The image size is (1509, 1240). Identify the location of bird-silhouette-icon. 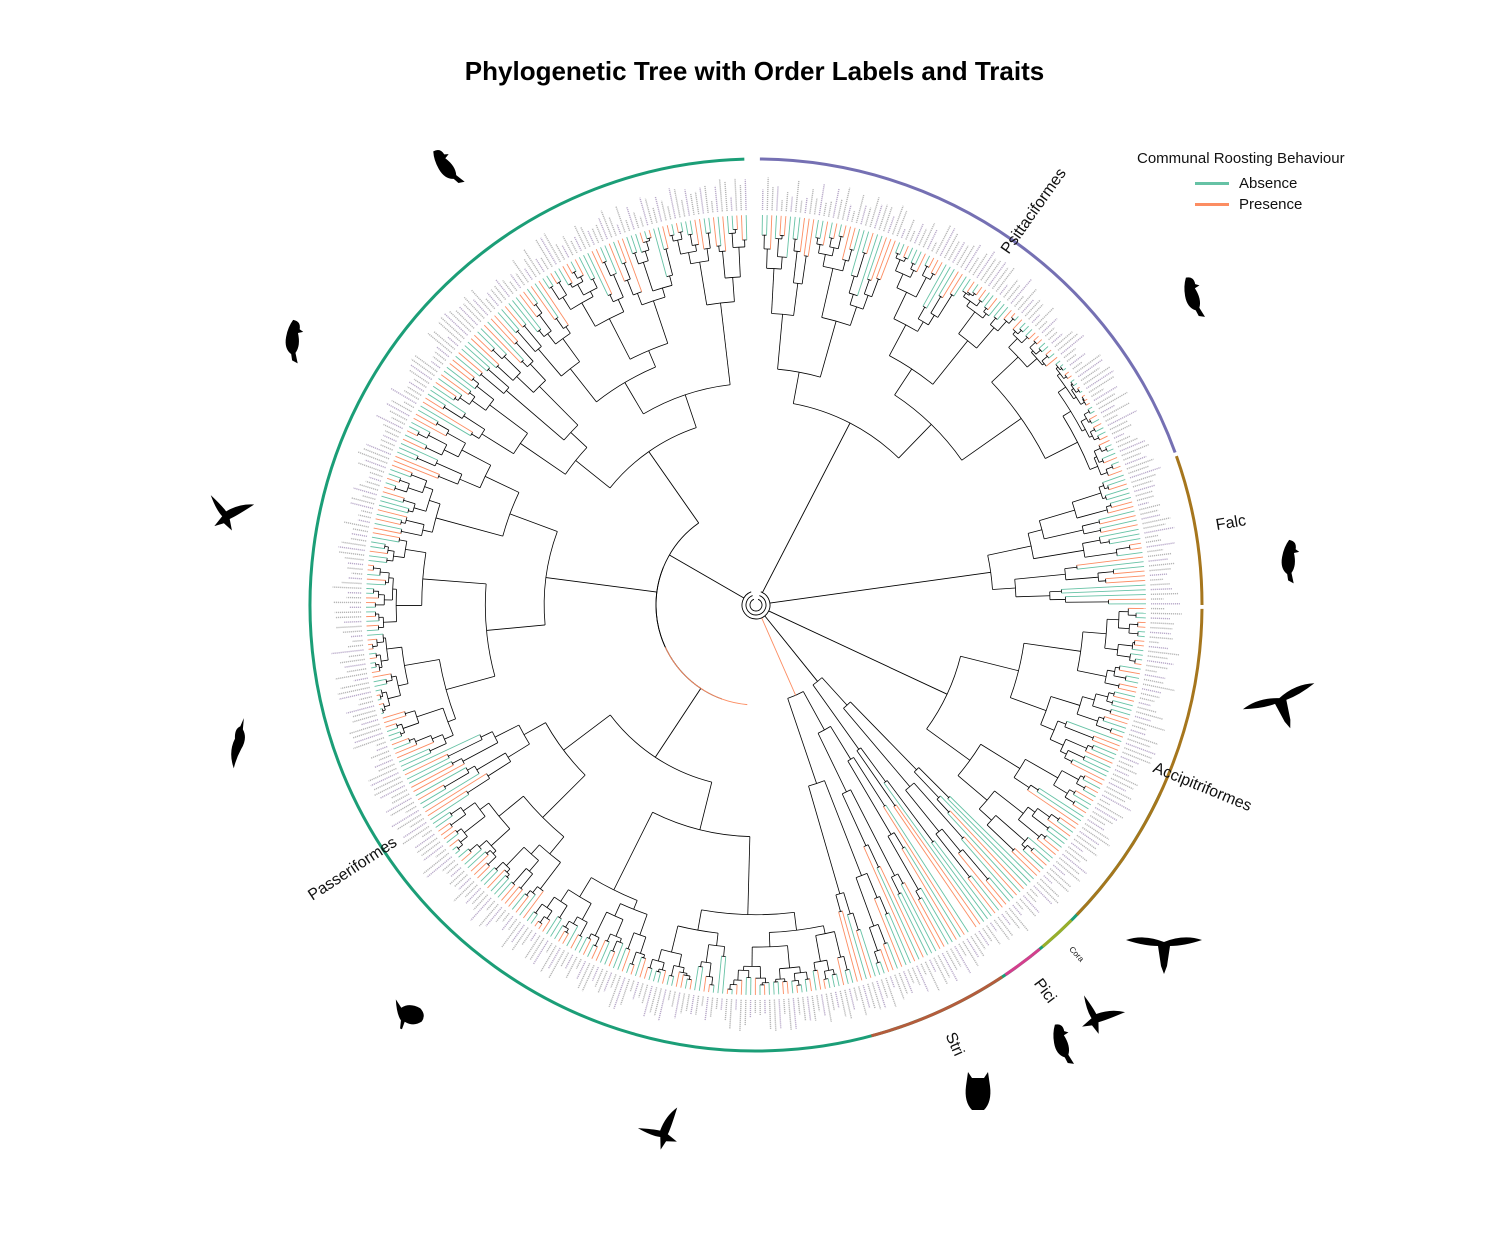
(232, 513).